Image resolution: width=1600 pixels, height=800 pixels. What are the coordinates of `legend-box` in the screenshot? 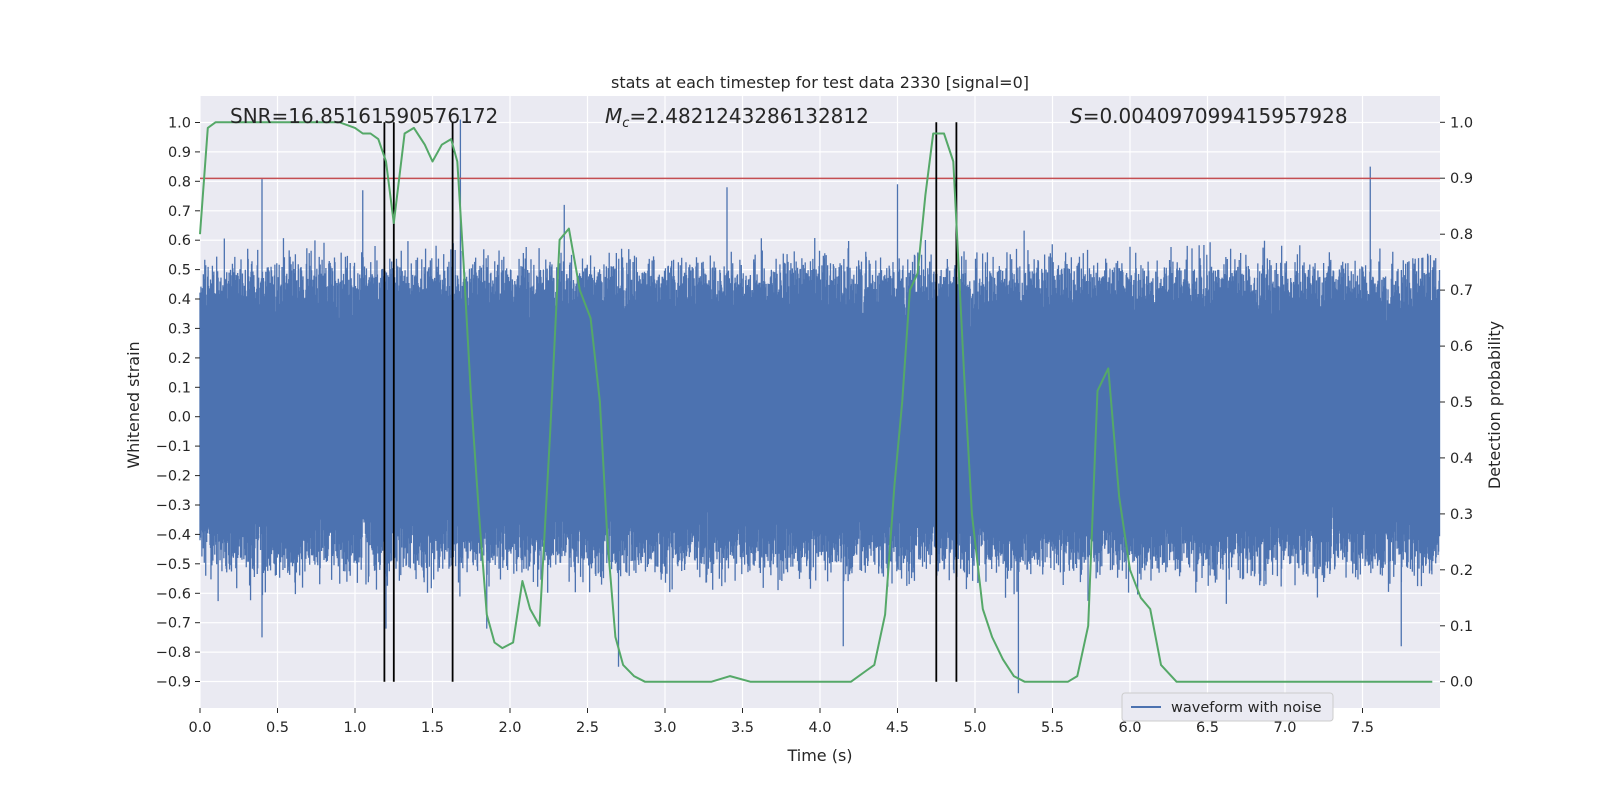 It's located at (1227, 707).